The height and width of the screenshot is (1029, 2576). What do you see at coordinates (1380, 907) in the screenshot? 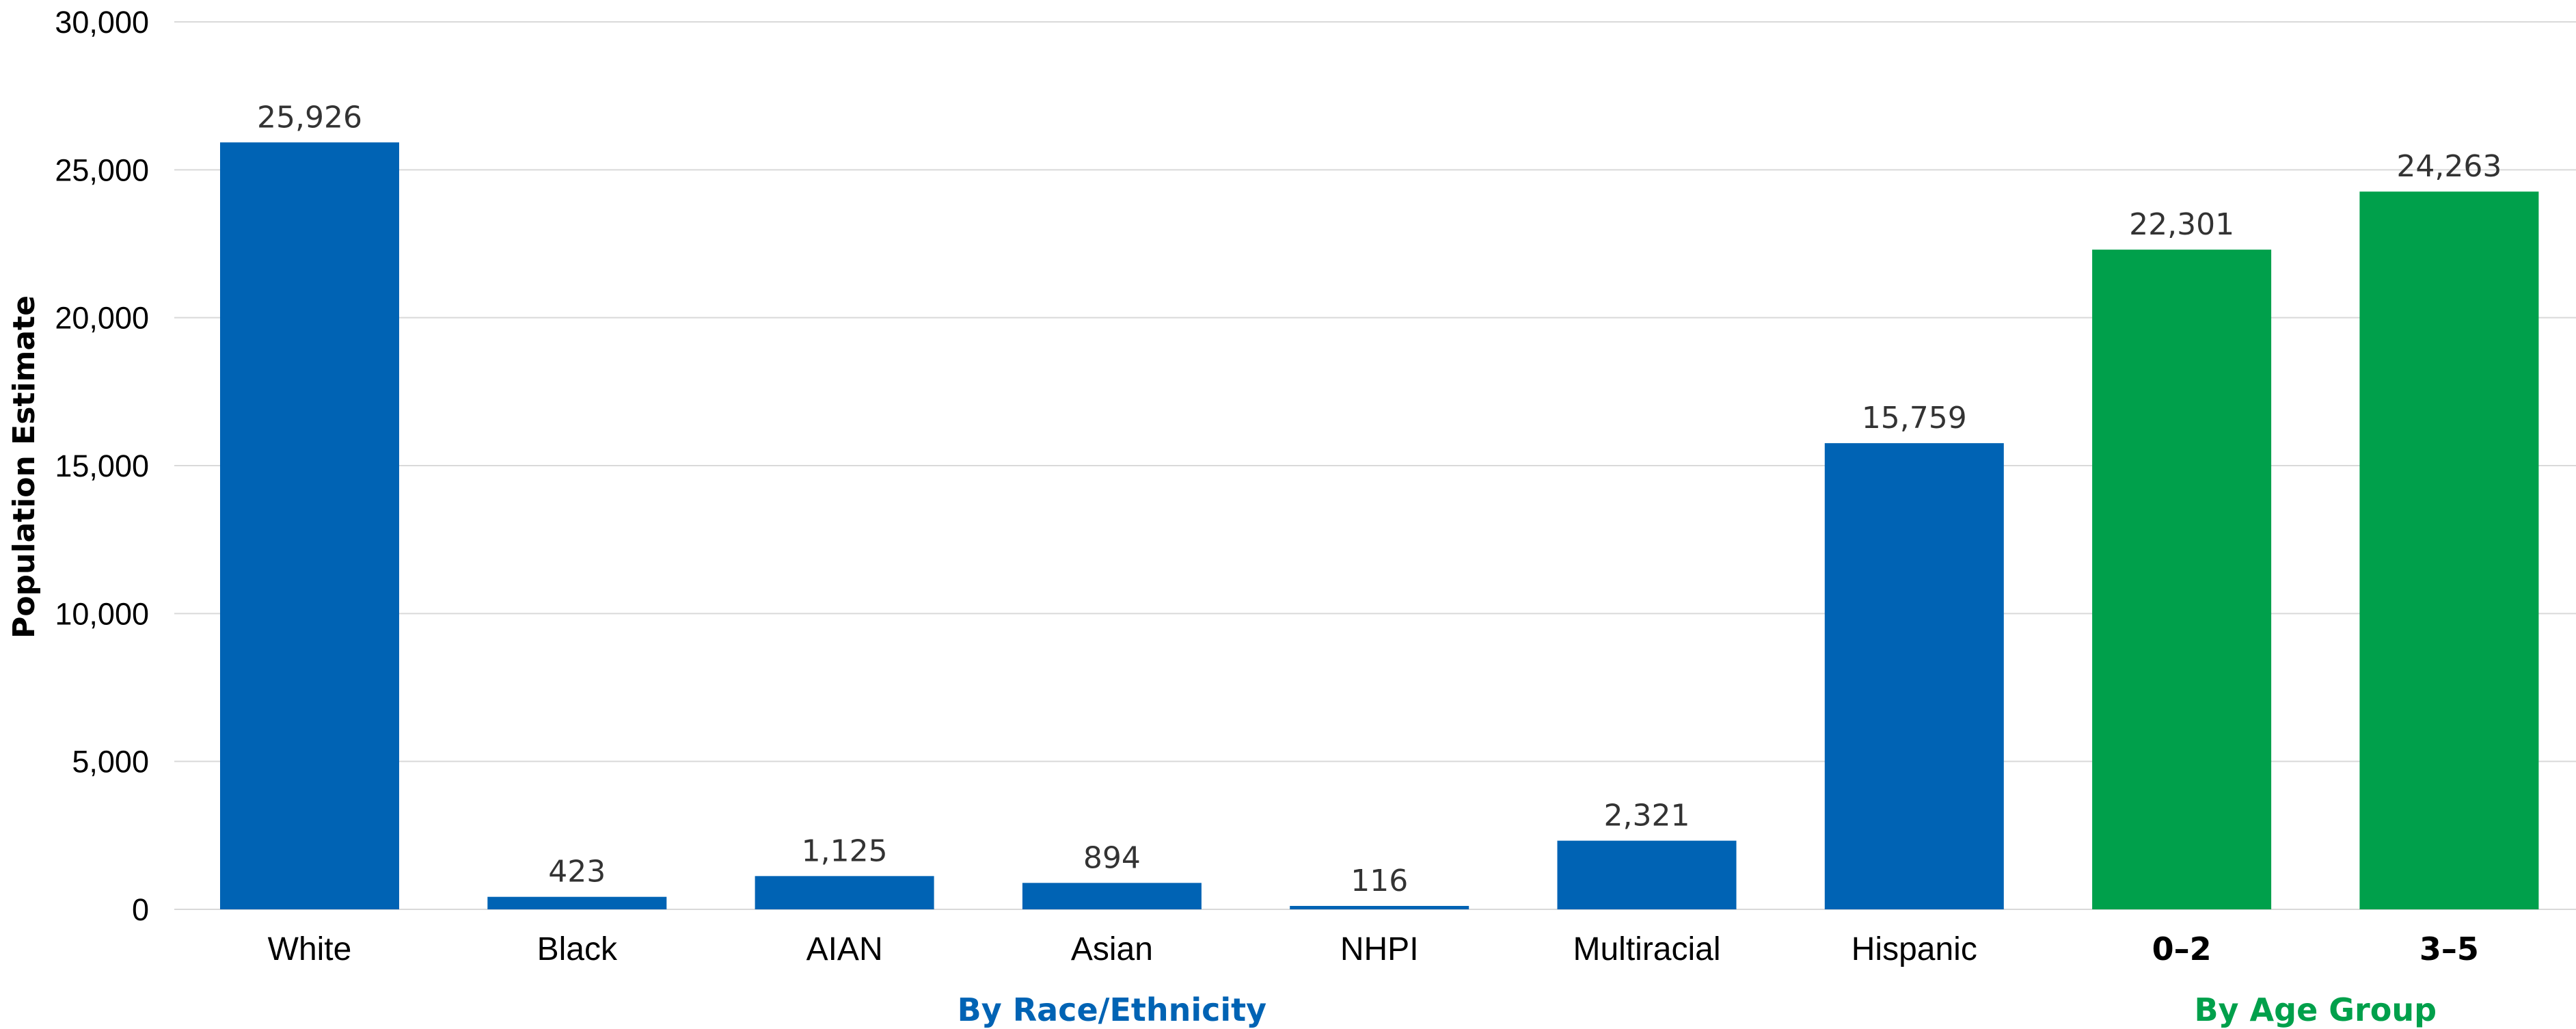
I see `bar-nhpi` at bounding box center [1380, 907].